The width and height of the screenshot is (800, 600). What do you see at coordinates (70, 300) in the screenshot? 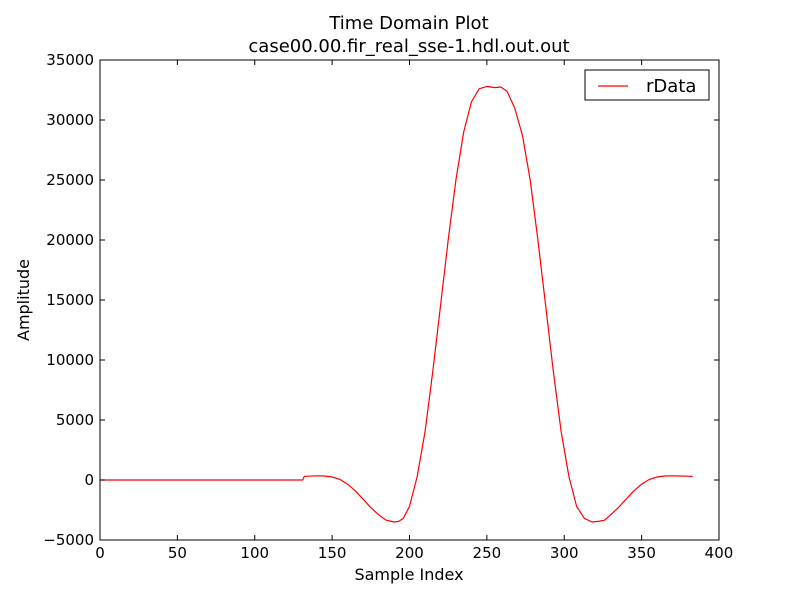
I see `y-tick-label: 15000` at bounding box center [70, 300].